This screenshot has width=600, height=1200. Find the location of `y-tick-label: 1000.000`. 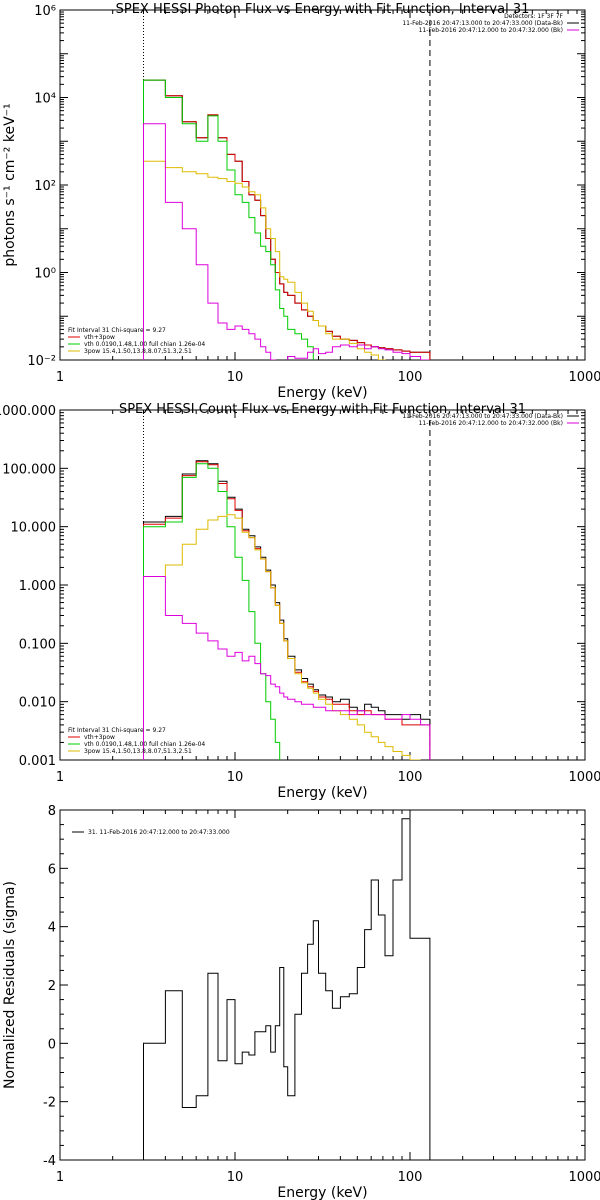

y-tick-label: 1000.000 is located at coordinates (28, 411).